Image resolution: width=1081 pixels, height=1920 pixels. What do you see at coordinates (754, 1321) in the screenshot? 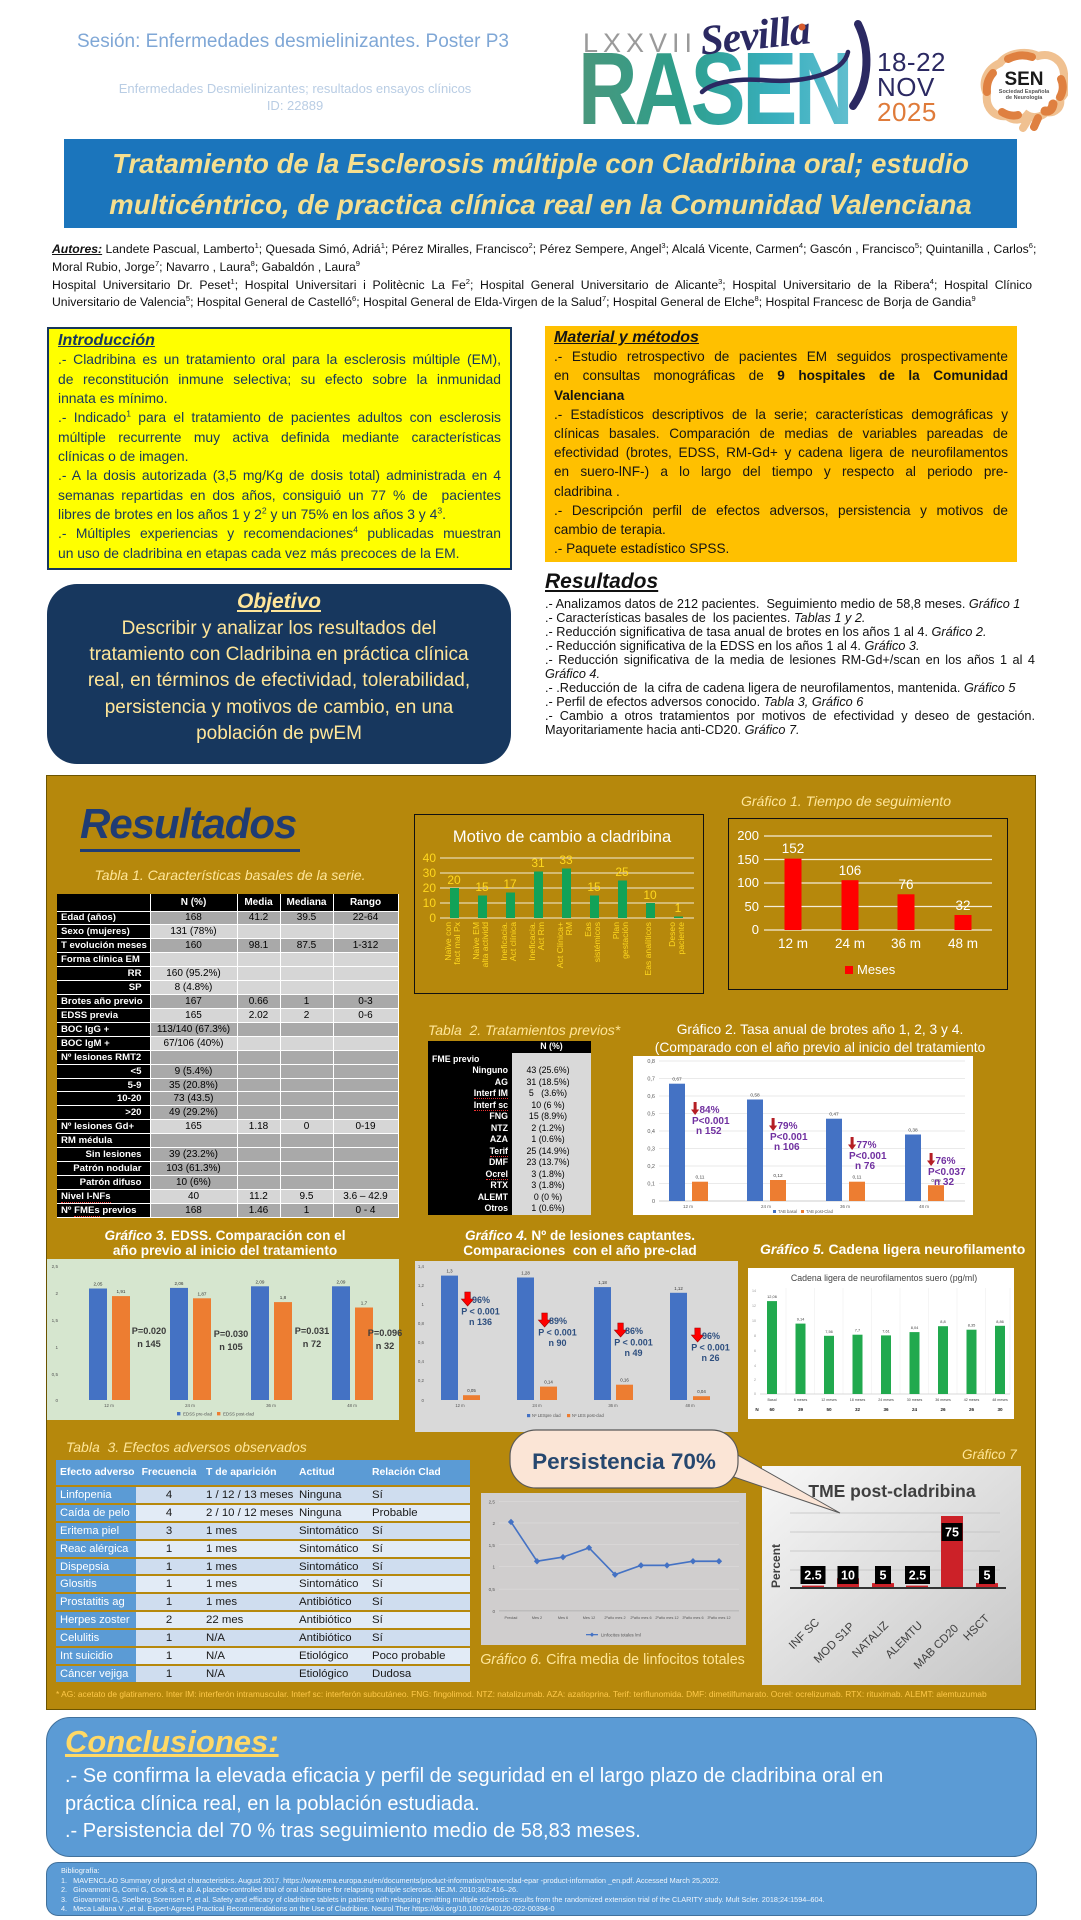
I see `svg-text: 10` at bounding box center [754, 1321].